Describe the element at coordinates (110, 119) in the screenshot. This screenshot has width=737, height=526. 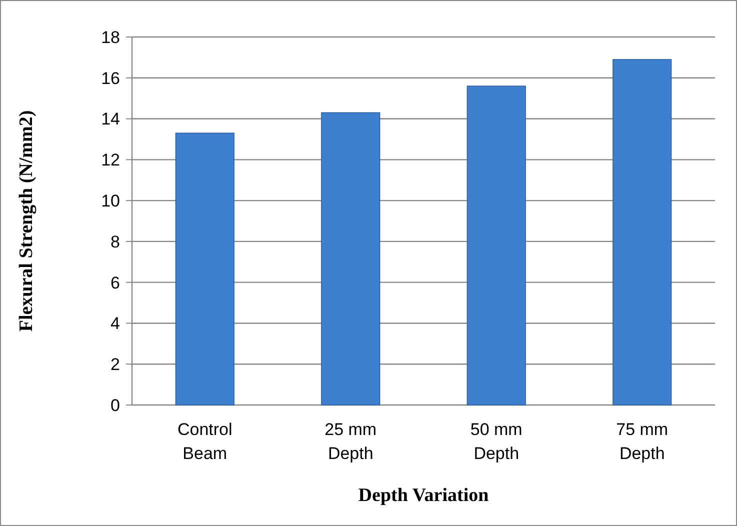
I see `y-tick-label: 14` at that location.